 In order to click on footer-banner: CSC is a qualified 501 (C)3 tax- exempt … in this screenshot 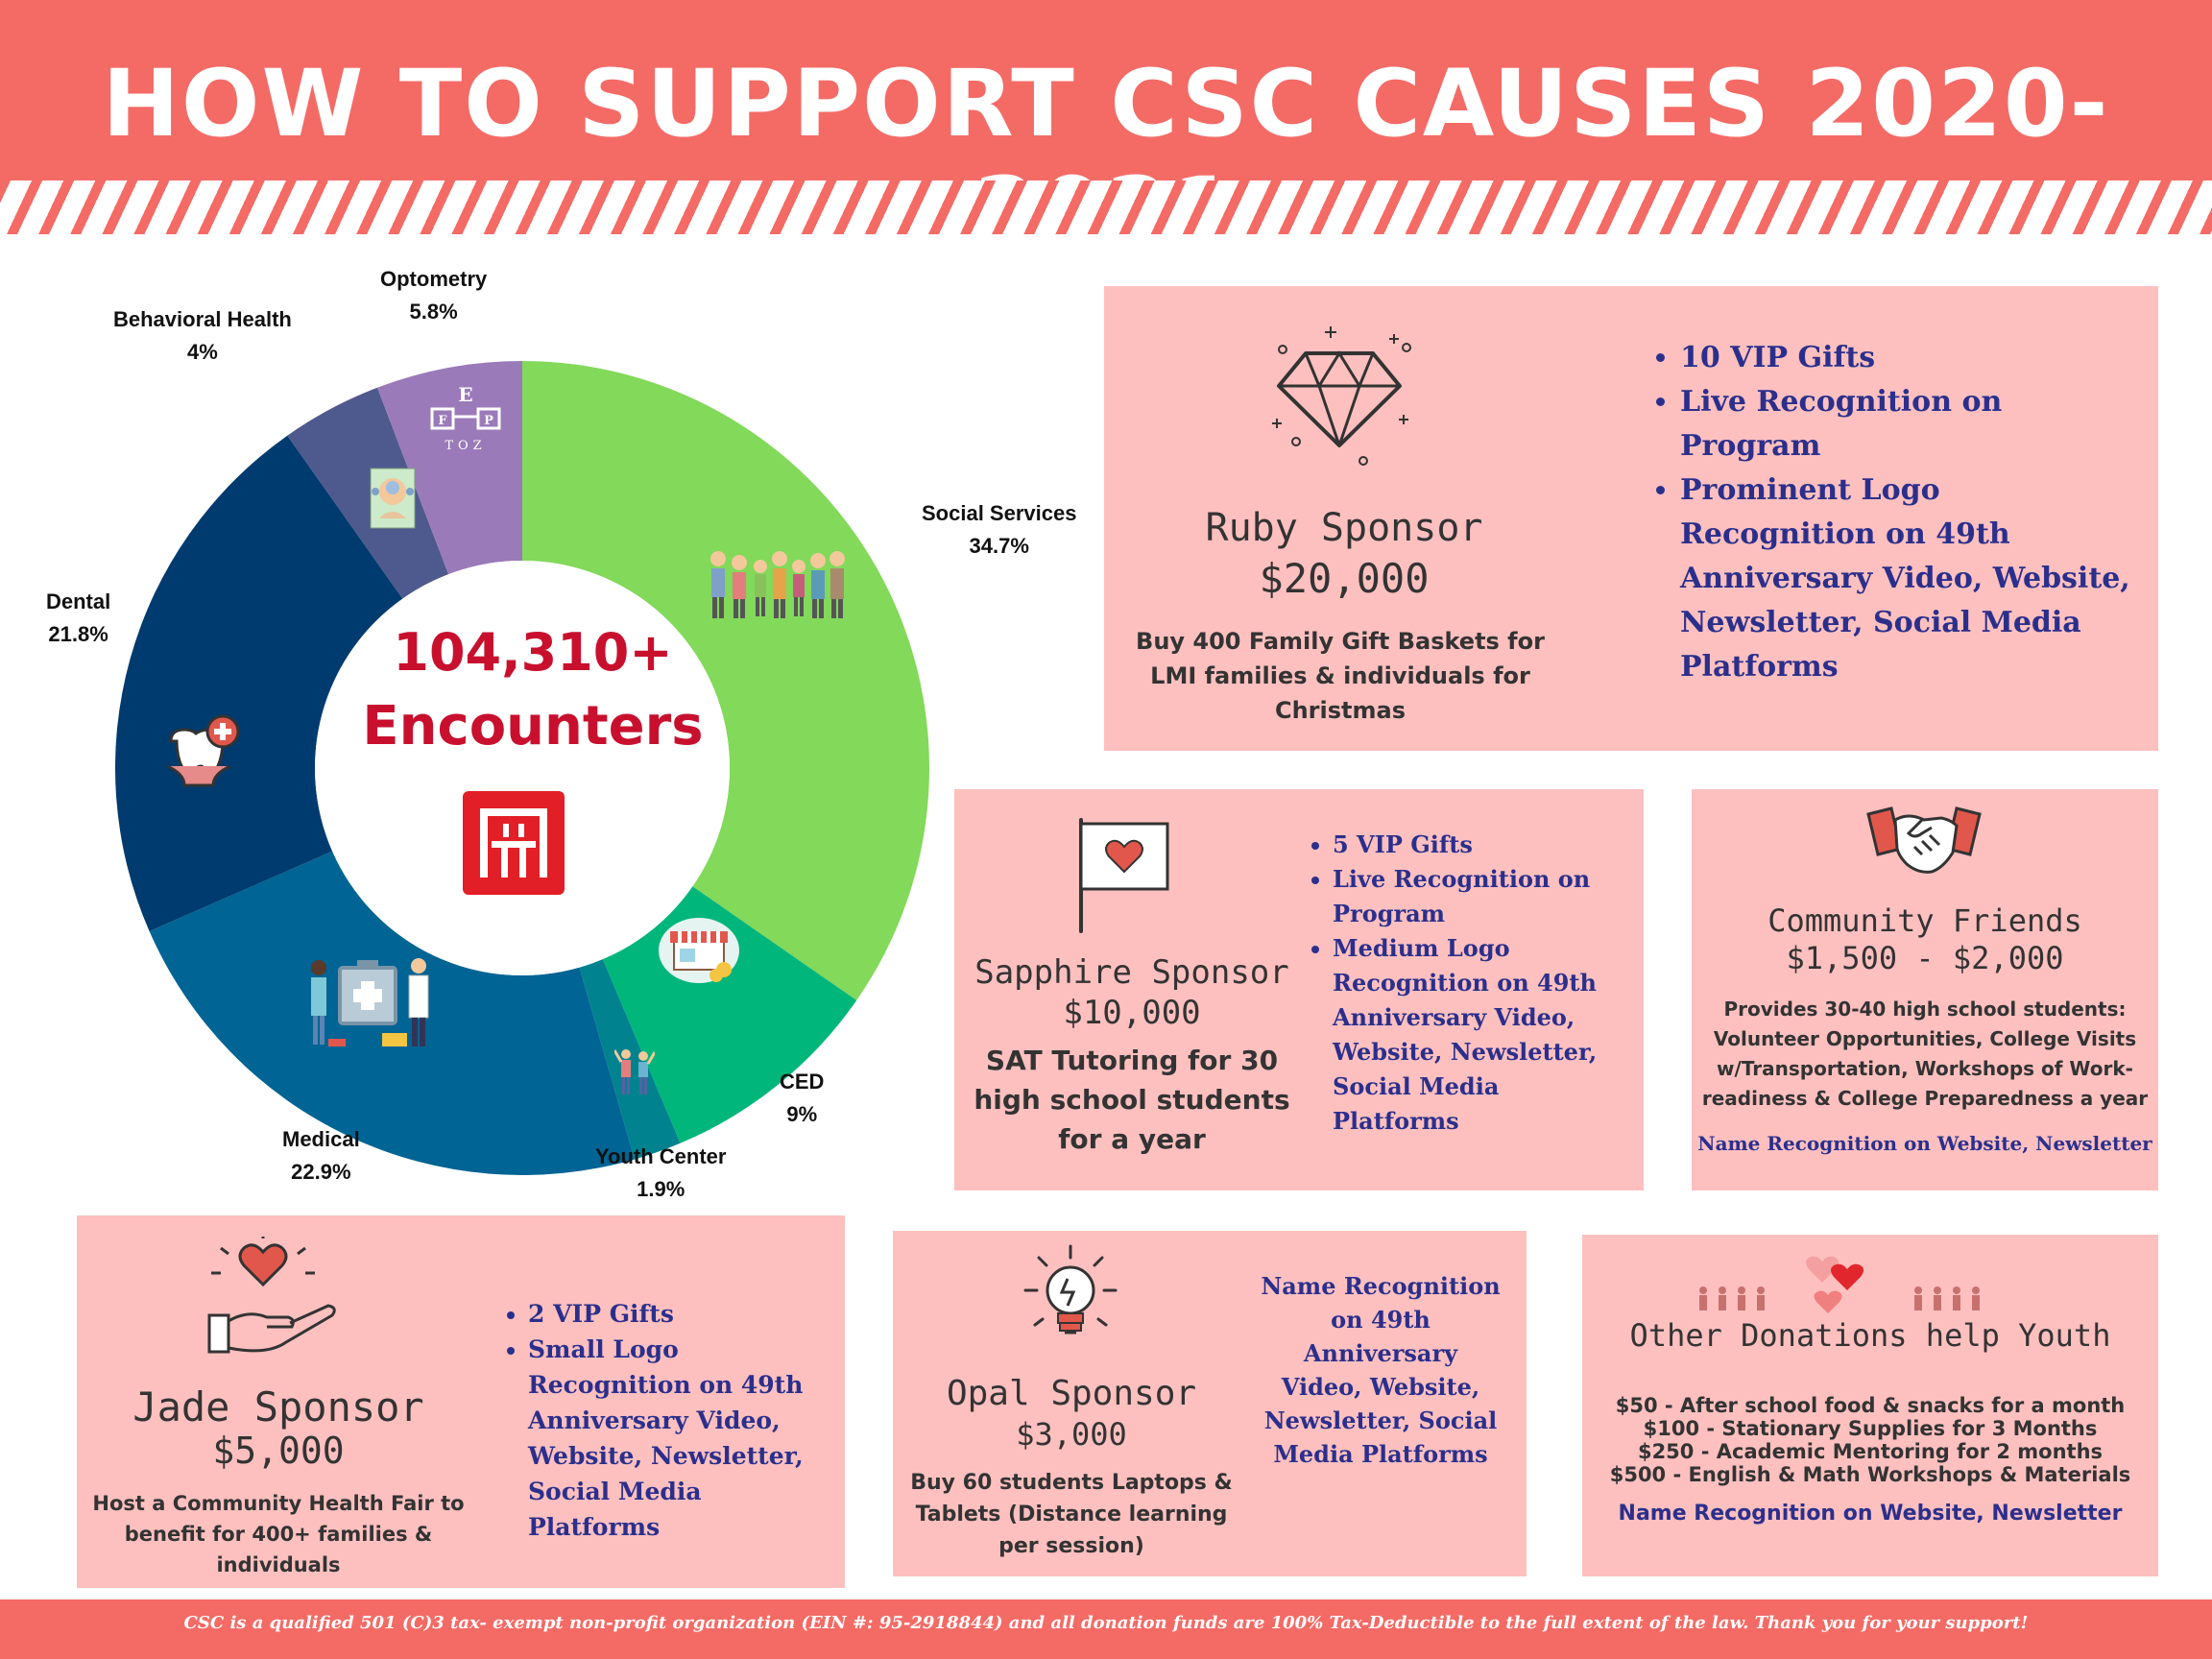, I will do `click(1106, 1629)`.